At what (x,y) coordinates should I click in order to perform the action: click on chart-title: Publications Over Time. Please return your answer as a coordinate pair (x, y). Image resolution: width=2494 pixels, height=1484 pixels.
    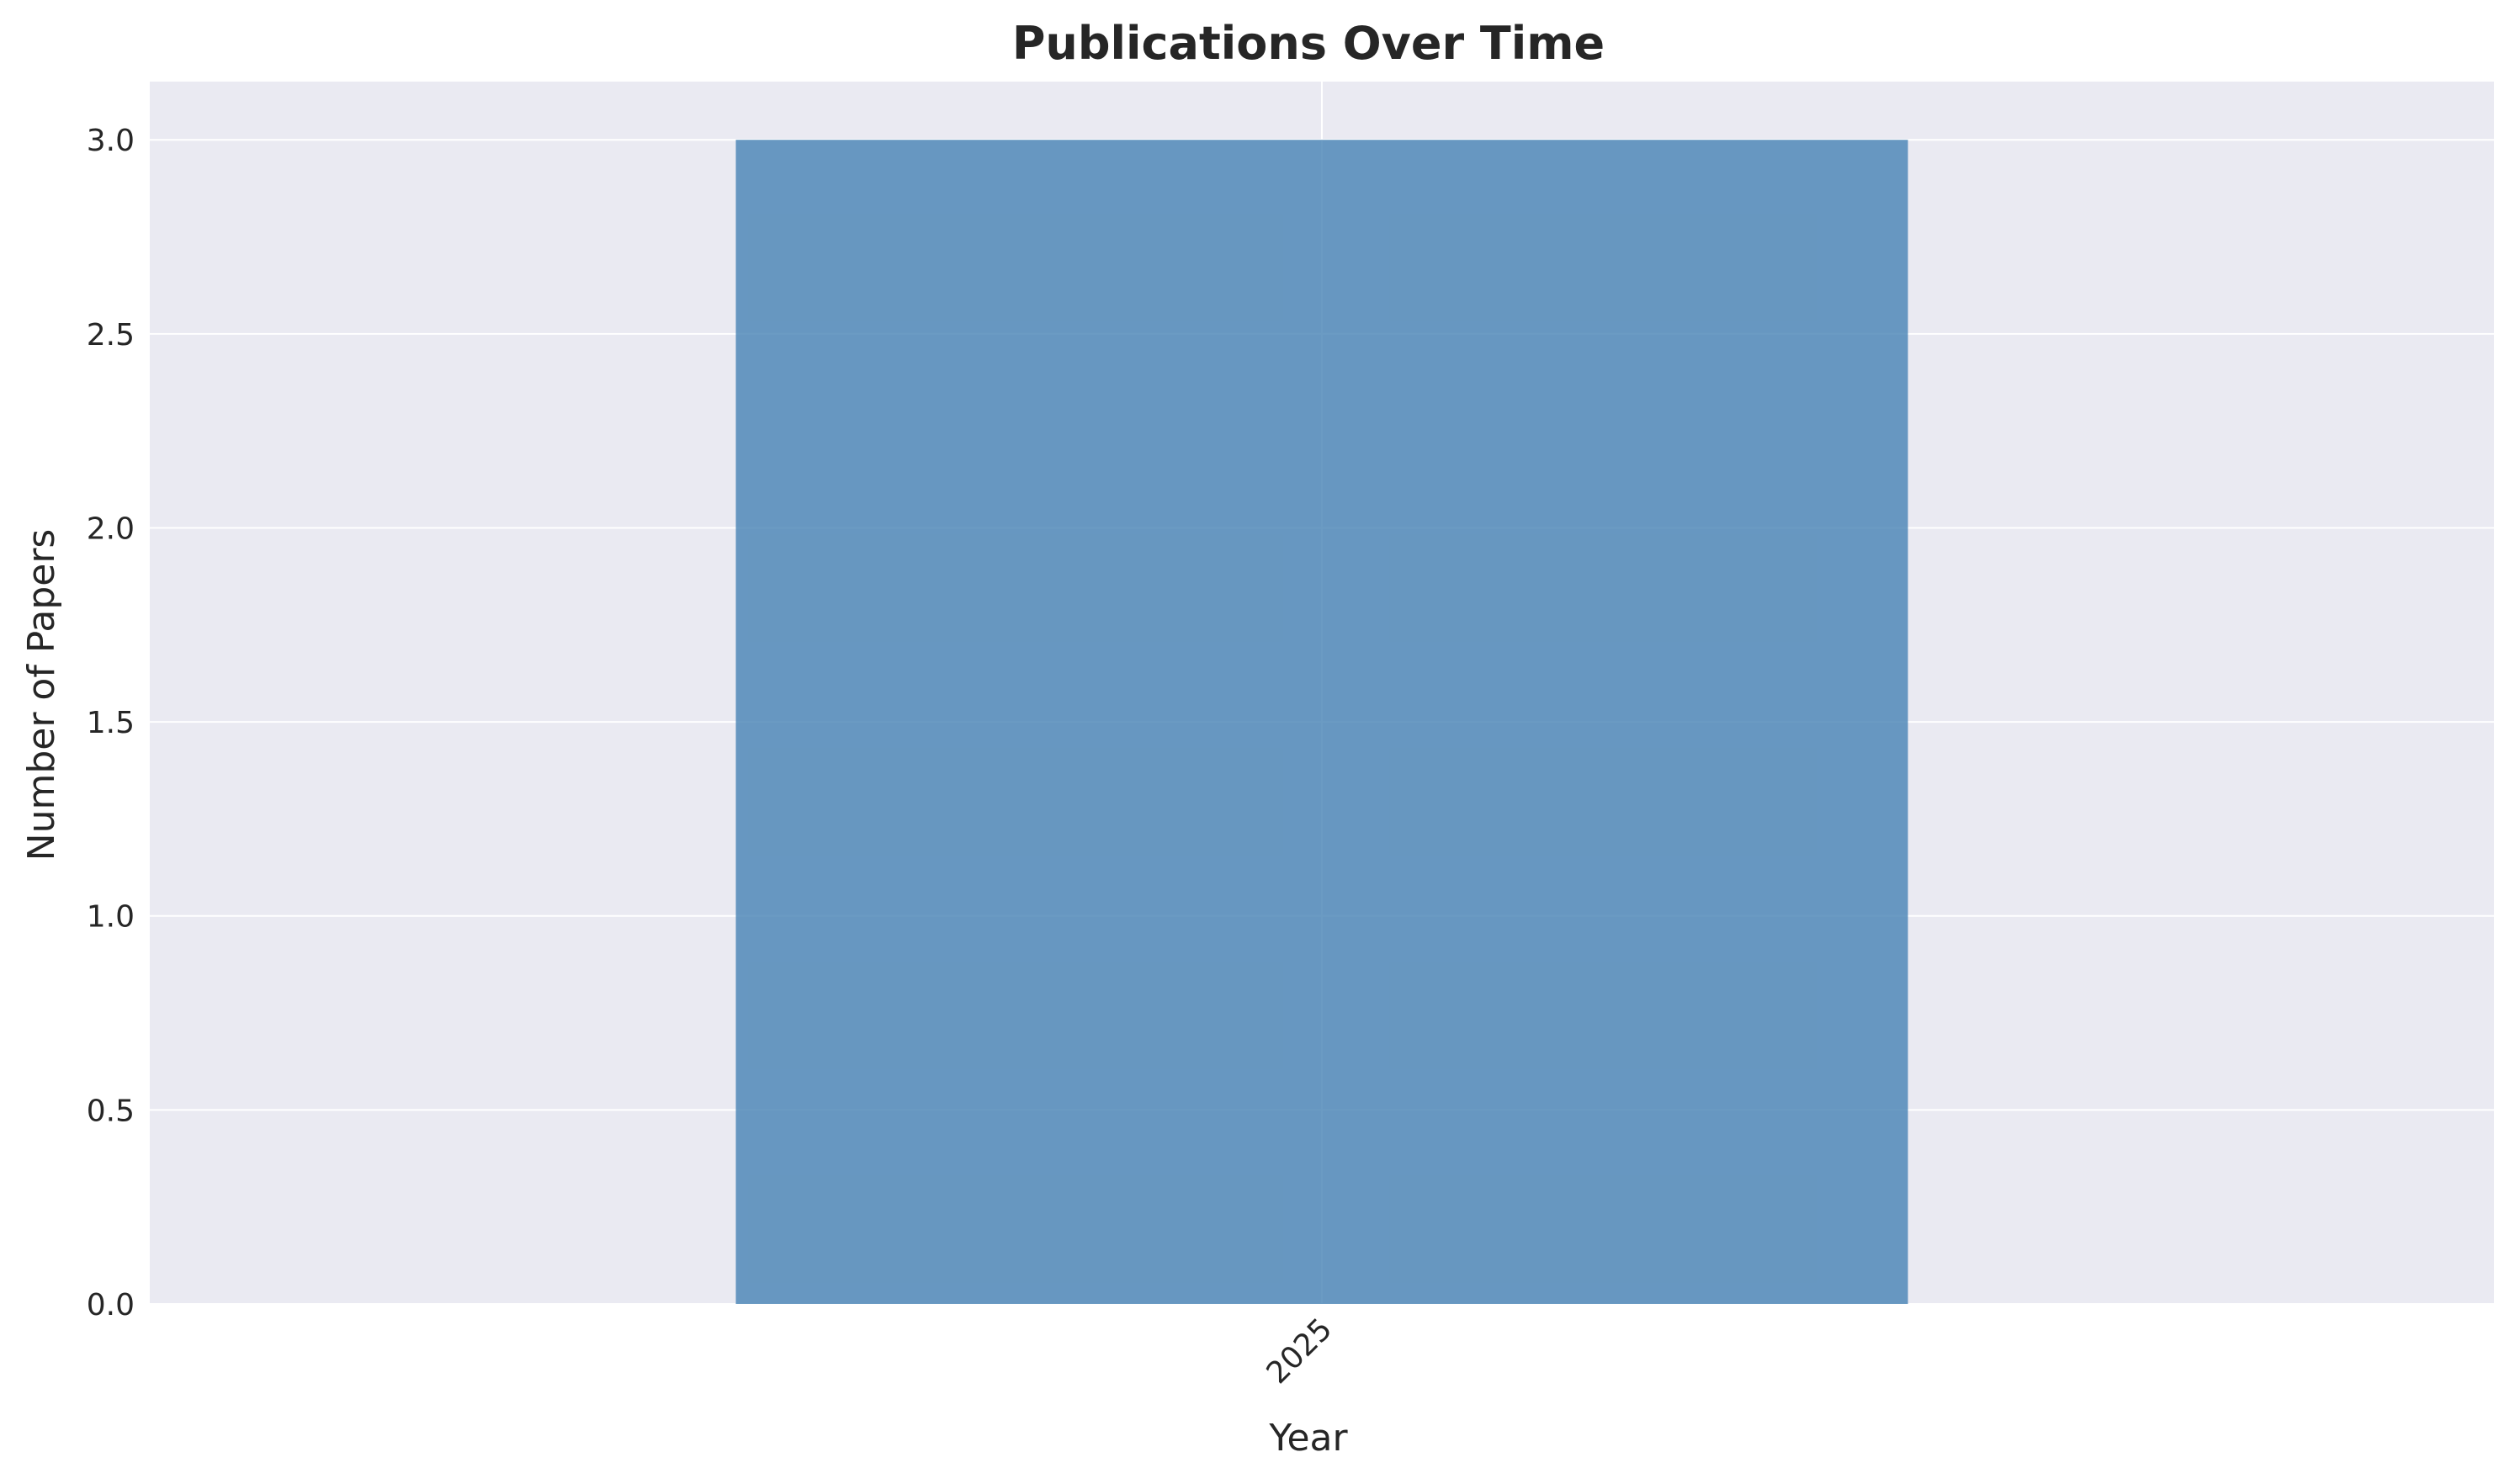
    Looking at the image, I should click on (1308, 43).